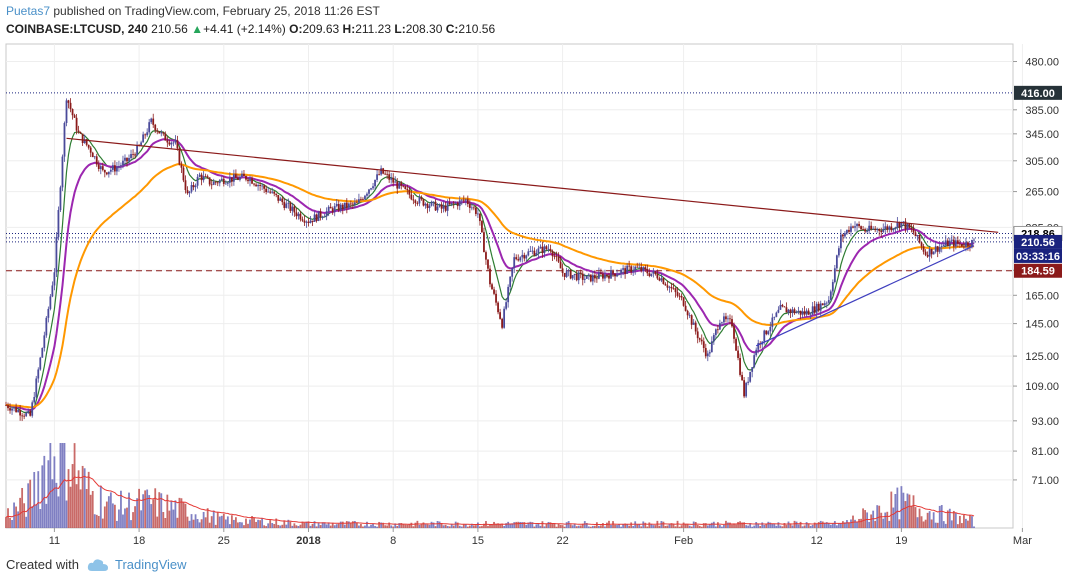  Describe the element at coordinates (54, 541) in the screenshot. I see `time-tick-label: 11` at that location.